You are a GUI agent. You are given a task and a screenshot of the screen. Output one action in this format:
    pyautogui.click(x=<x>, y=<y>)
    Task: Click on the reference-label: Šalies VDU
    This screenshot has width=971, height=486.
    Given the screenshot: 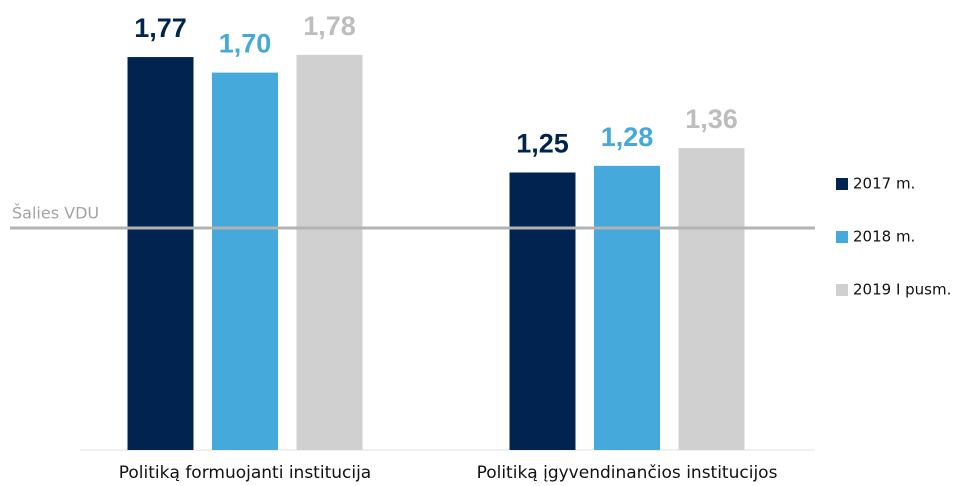 What is the action you would take?
    pyautogui.click(x=55, y=213)
    